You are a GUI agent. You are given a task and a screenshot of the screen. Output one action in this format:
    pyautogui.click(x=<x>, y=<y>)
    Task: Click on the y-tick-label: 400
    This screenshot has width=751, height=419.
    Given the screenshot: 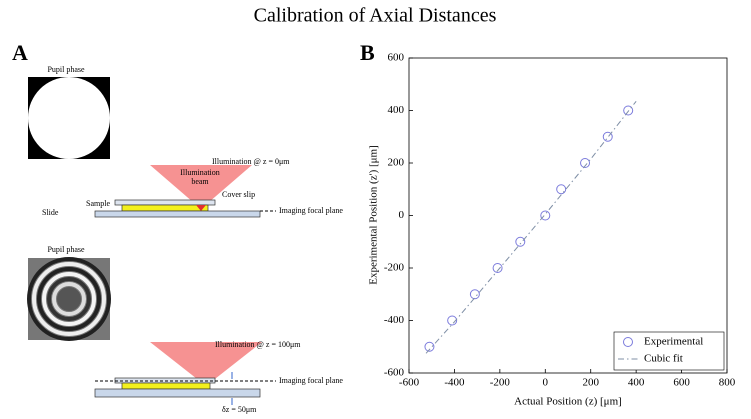 What is the action you would take?
    pyautogui.click(x=396, y=110)
    